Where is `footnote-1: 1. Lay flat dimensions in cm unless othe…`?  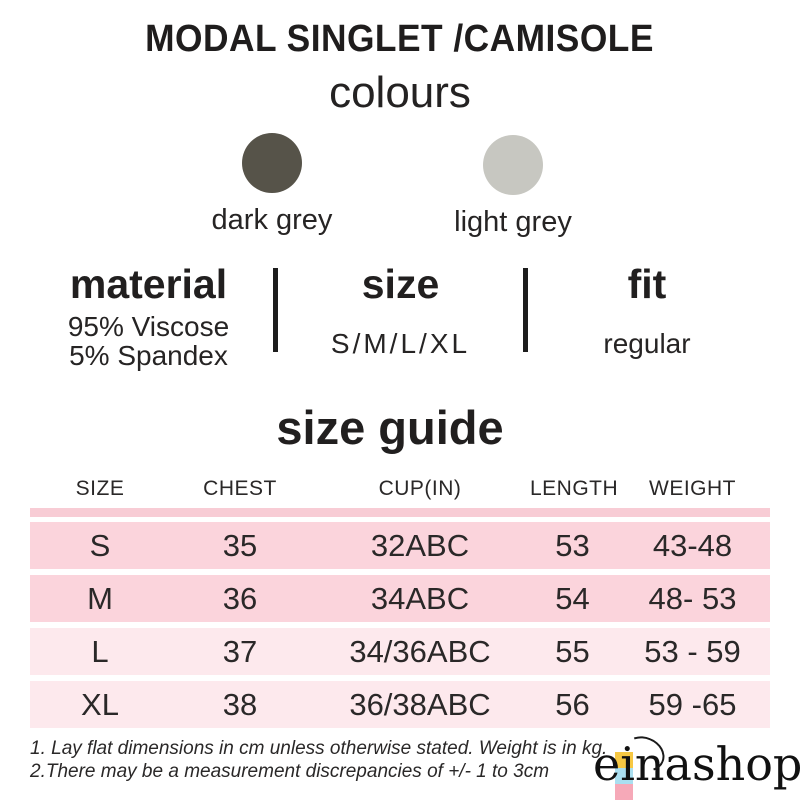
footnote-1: 1. Lay flat dimensions in cm unless othe… is located at coordinates (319, 748).